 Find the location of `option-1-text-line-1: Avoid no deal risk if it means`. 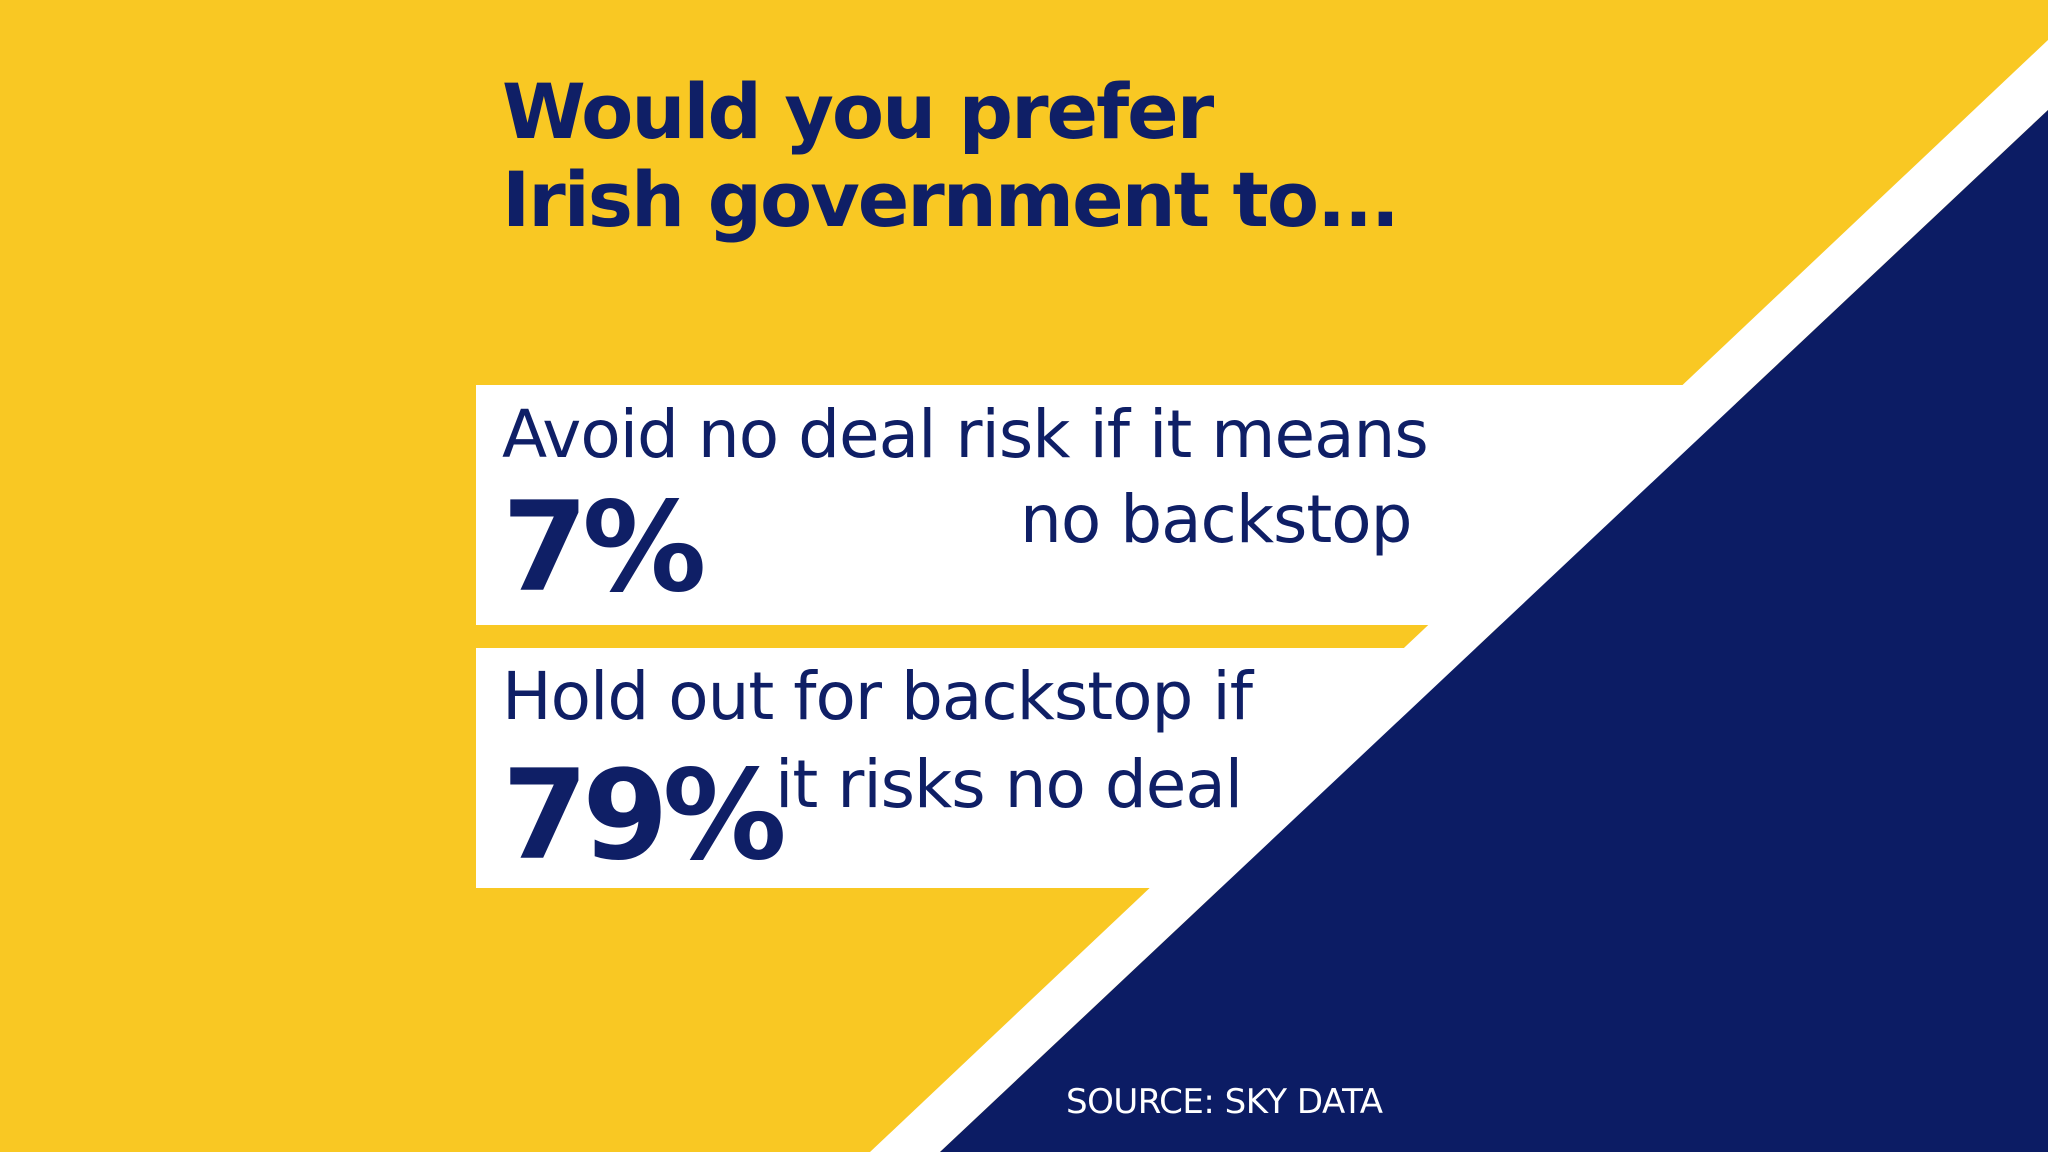

option-1-text-line-1: Avoid no deal risk if it means is located at coordinates (965, 434).